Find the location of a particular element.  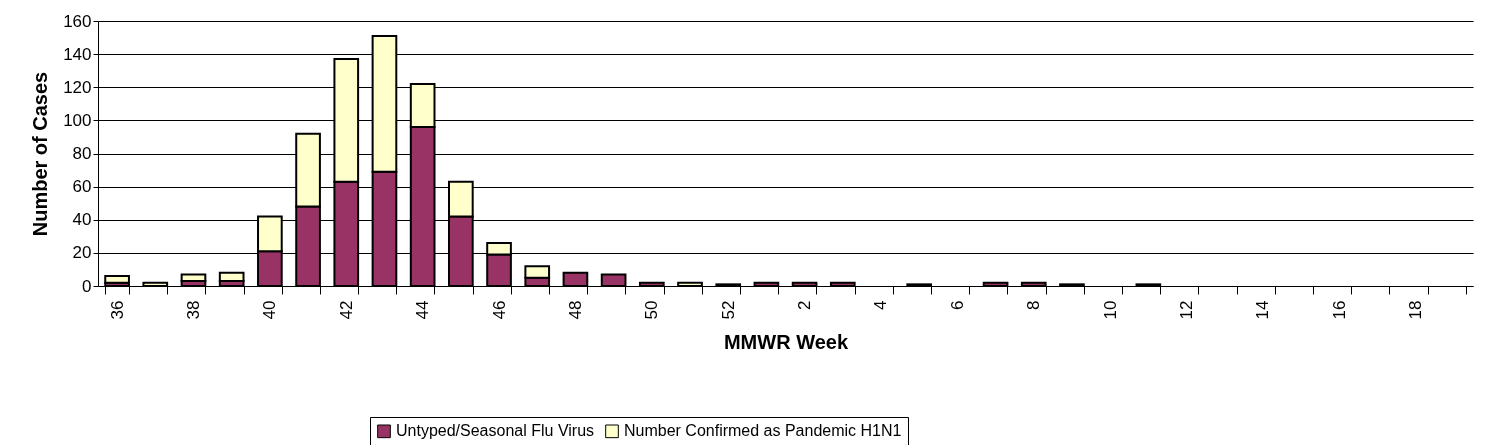

legend-label: Untyped/Seasonal Flu Virus is located at coordinates (495, 431).